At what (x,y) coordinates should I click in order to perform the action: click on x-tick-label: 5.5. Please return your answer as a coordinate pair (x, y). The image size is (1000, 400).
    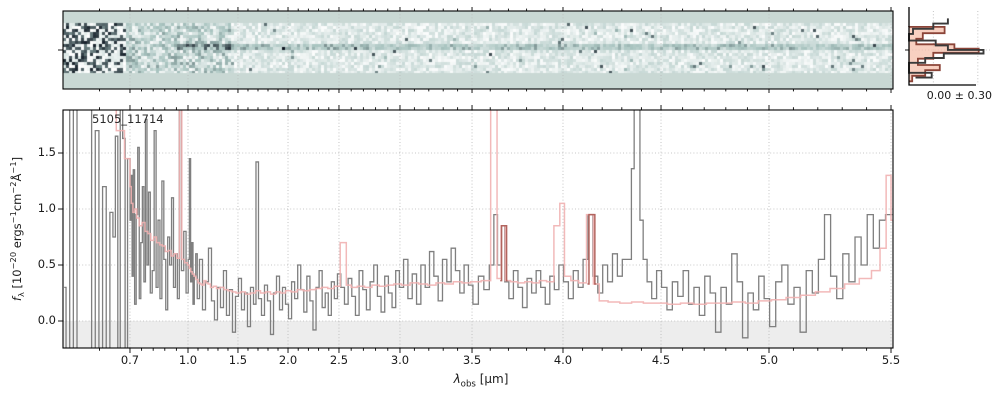
    Looking at the image, I should click on (891, 360).